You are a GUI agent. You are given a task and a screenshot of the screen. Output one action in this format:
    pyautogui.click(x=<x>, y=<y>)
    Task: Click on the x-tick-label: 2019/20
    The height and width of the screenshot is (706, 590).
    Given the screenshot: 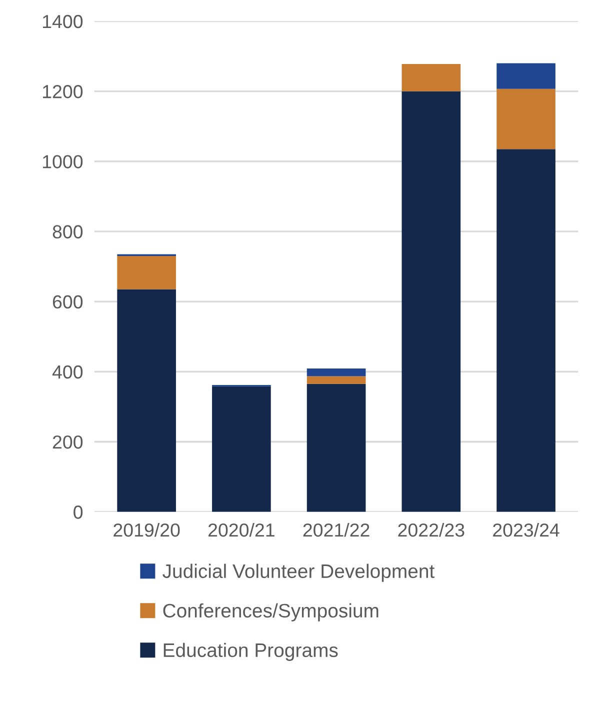 What is the action you would take?
    pyautogui.click(x=147, y=529)
    